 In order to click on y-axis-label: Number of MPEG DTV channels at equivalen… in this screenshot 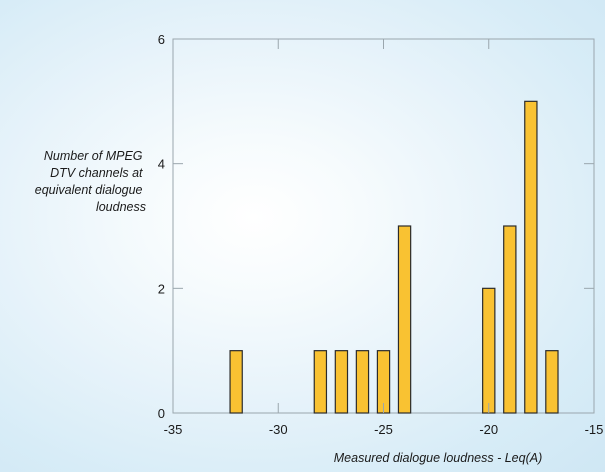, I will do `click(90, 181)`.